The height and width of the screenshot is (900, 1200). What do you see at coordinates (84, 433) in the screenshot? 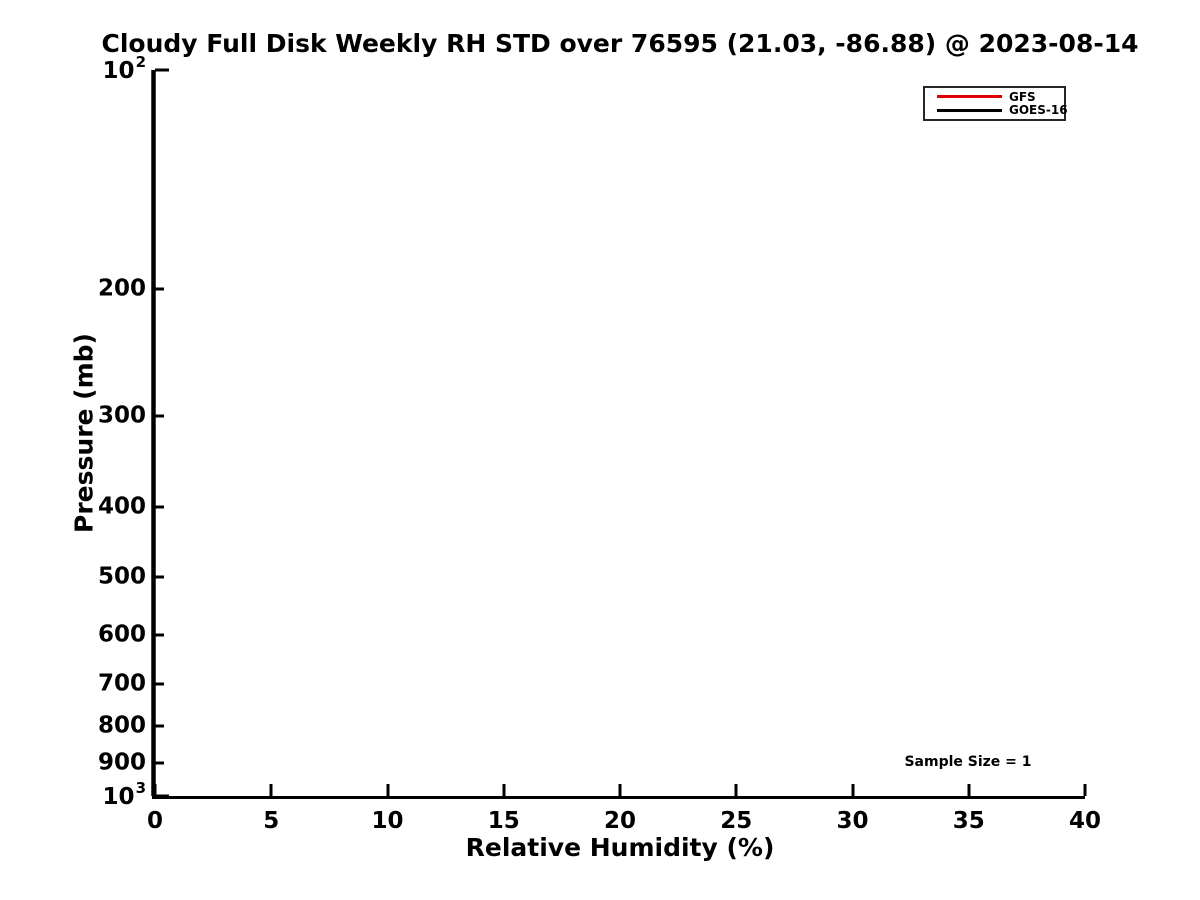
I see `y-axis-label: Pressure (mb)` at bounding box center [84, 433].